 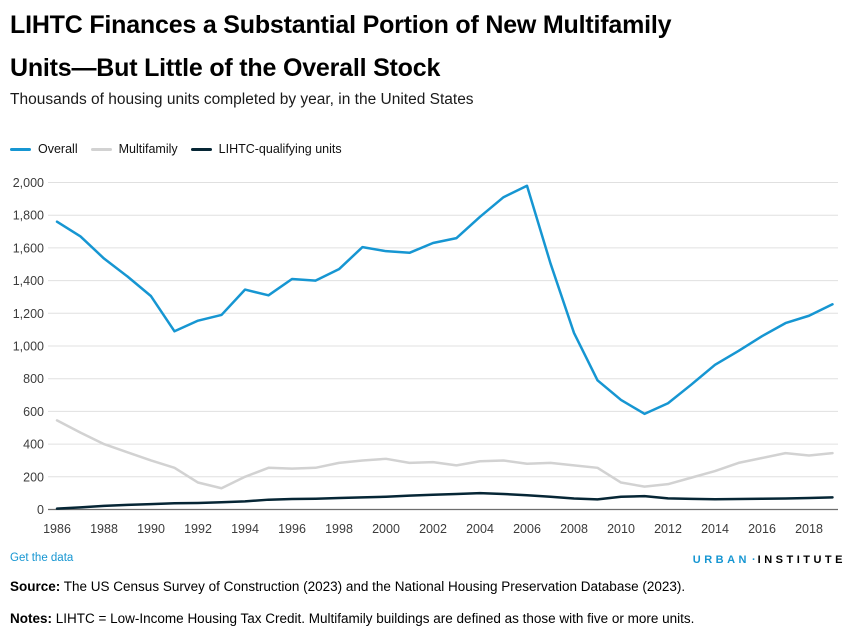 What do you see at coordinates (151, 529) in the screenshot?
I see `x-tick-label: 1990` at bounding box center [151, 529].